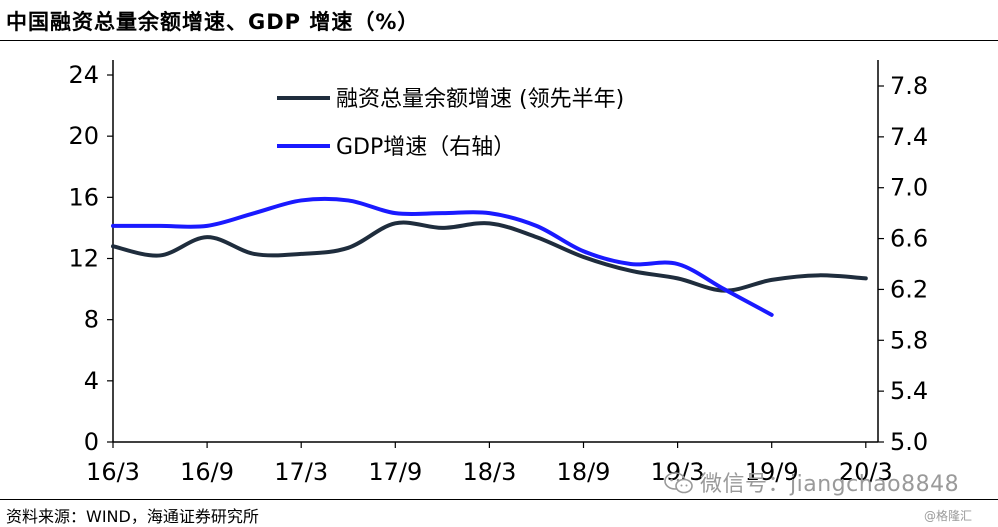  I want to click on source-rule, so click(499, 499).